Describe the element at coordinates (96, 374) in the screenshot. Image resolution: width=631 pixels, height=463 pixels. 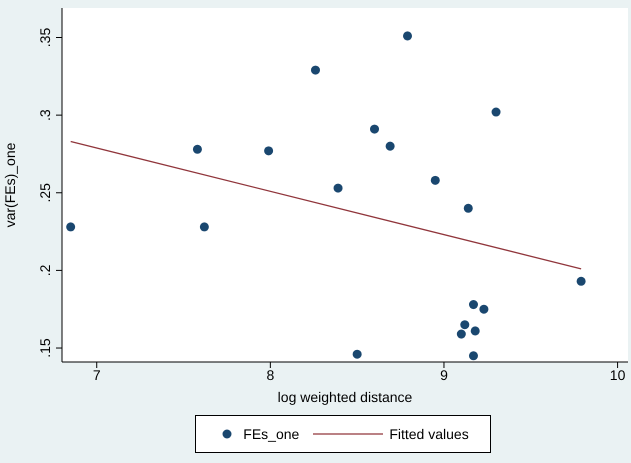
I see `x-tick-label: 7` at that location.